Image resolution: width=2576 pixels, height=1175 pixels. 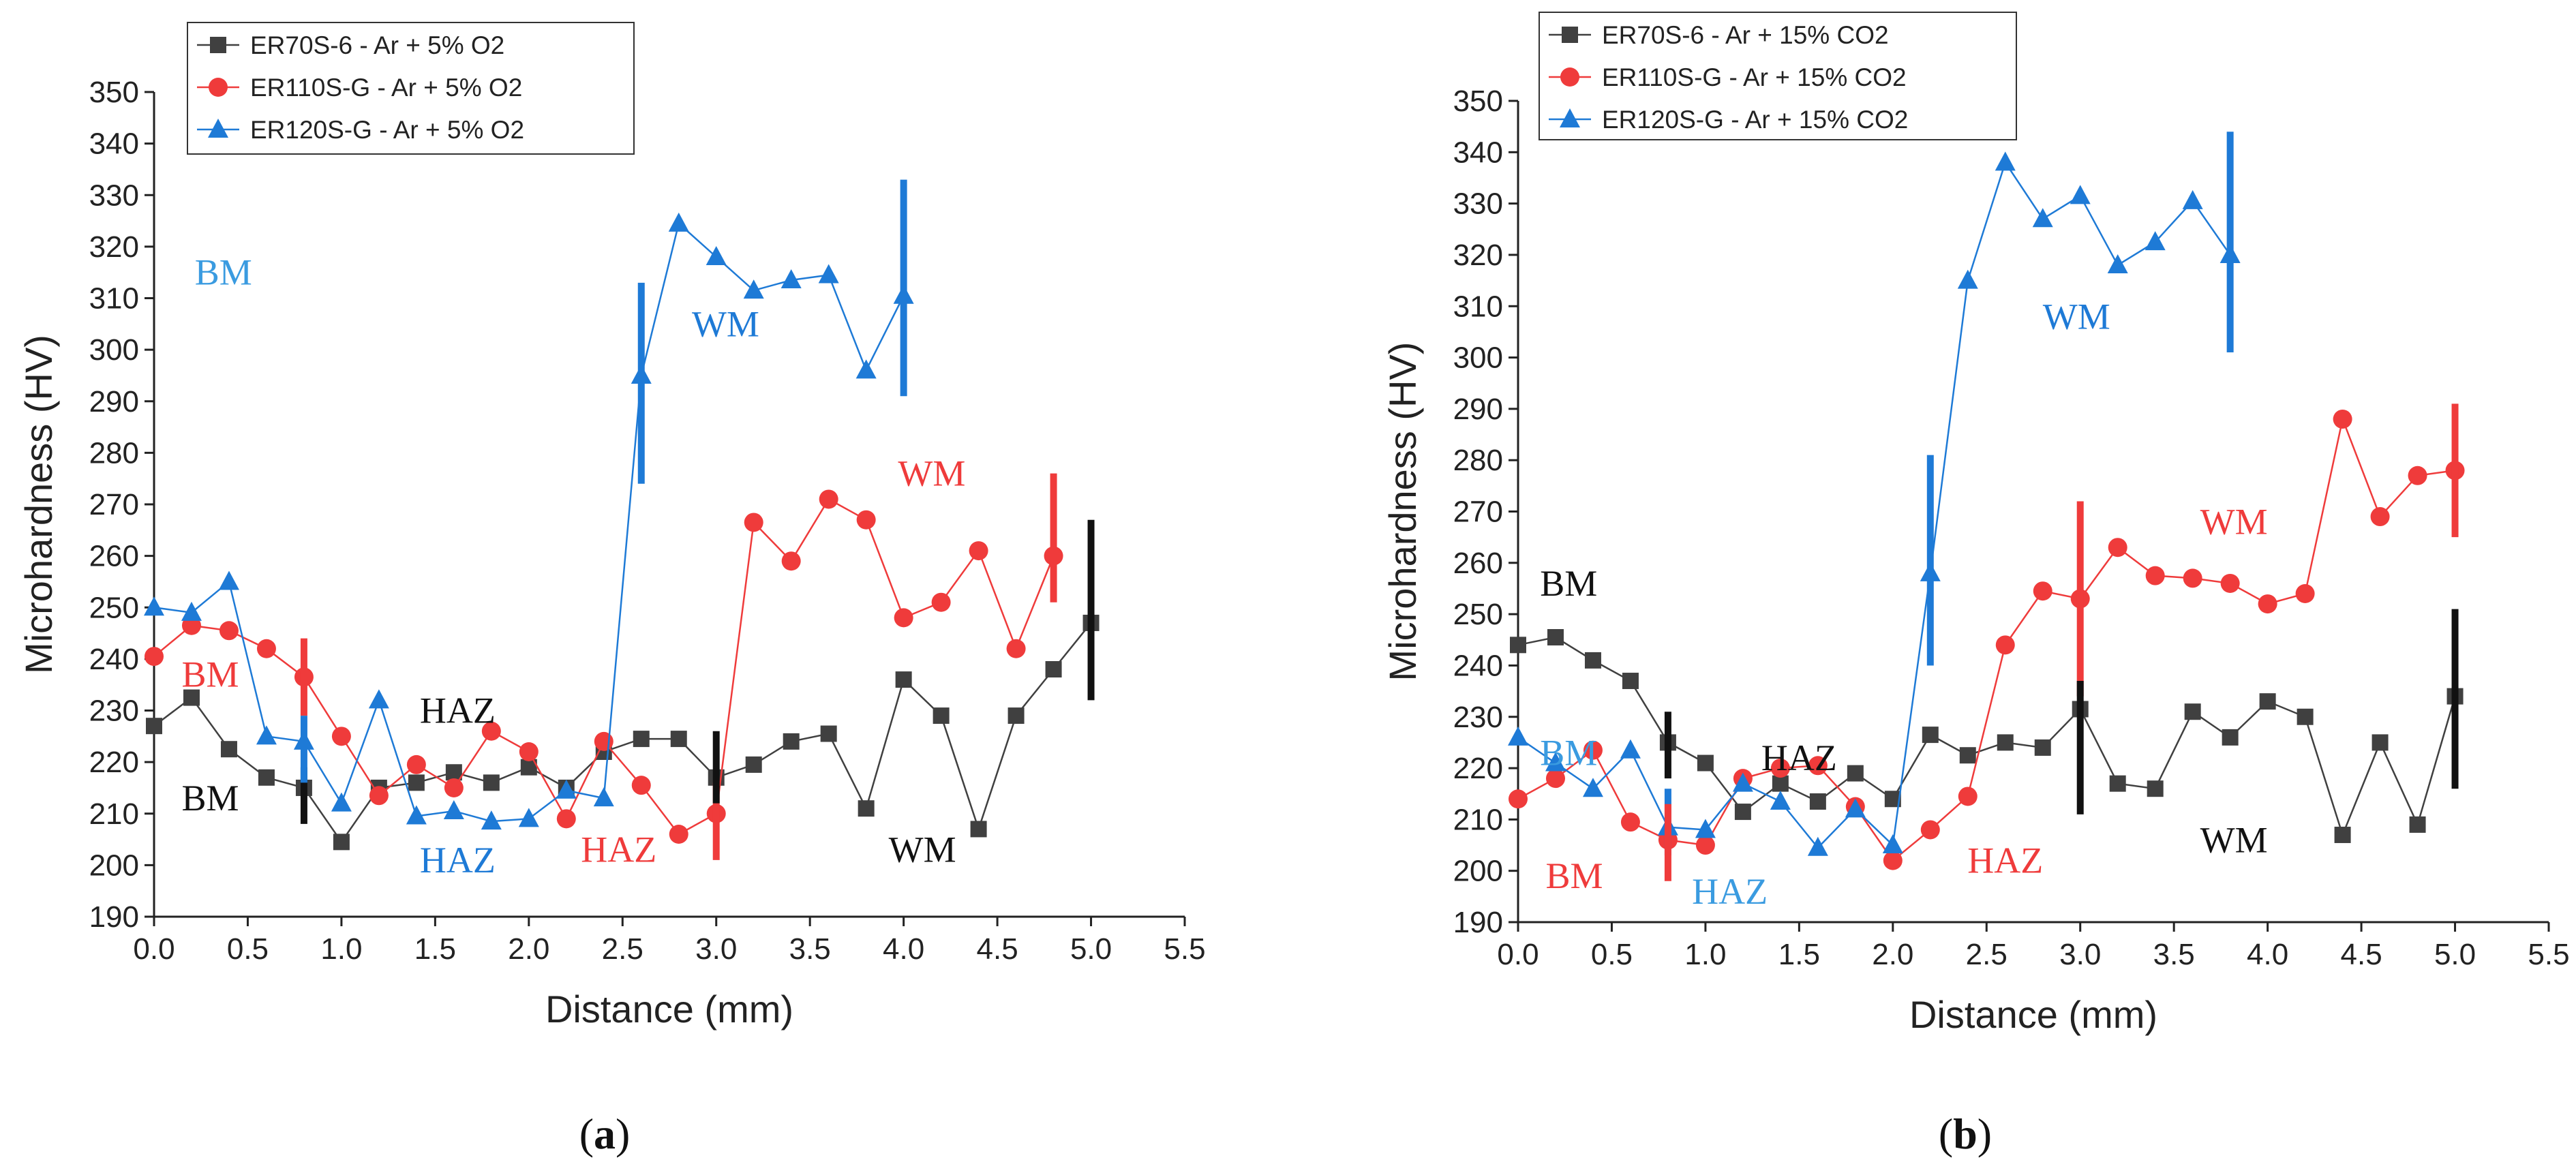 What do you see at coordinates (998, 949) in the screenshot?
I see `x-tick-label: 4.5` at bounding box center [998, 949].